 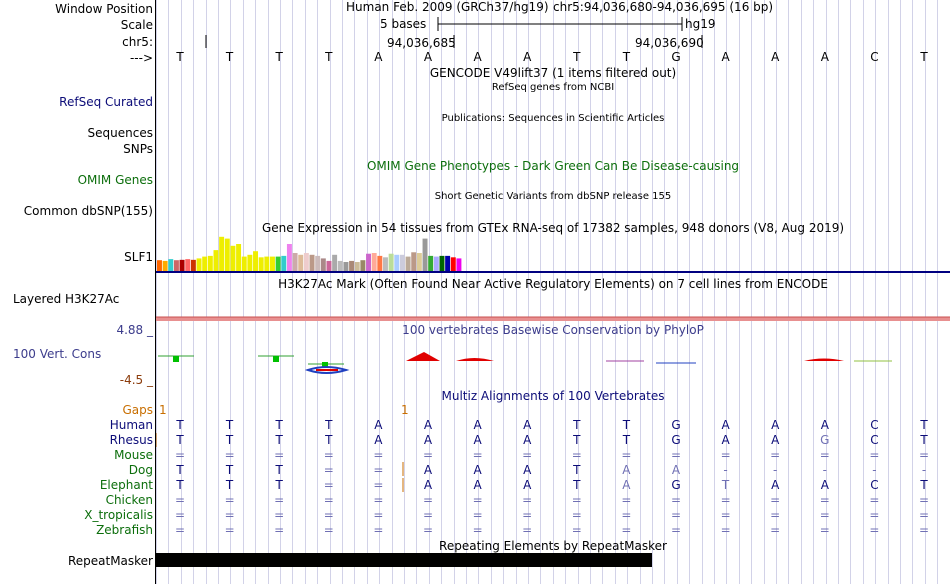 What do you see at coordinates (140, 470) in the screenshot?
I see `species-label: Dog` at bounding box center [140, 470].